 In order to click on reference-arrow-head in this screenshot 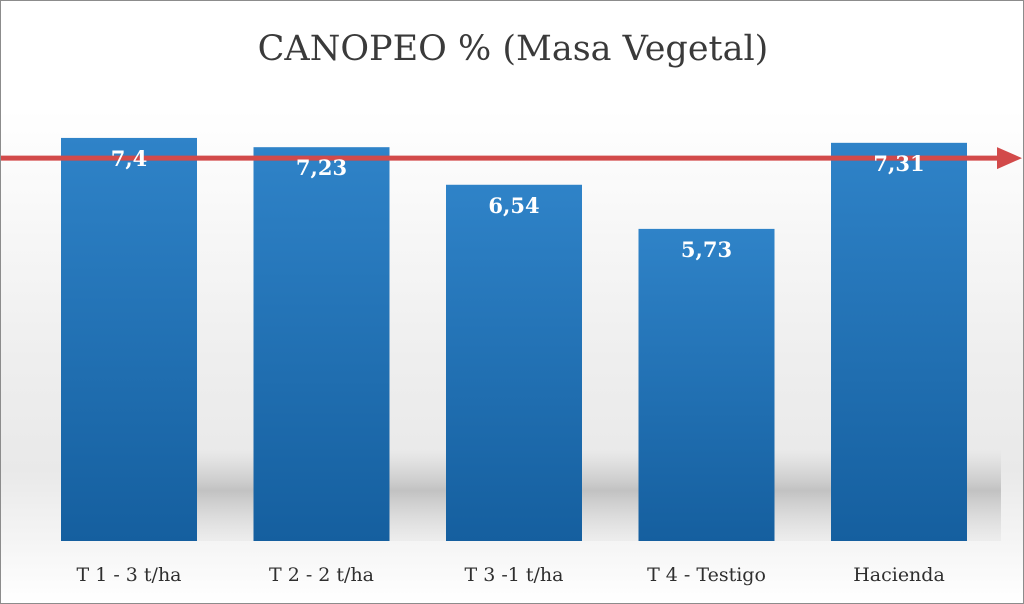, I will do `click(1009, 158)`.